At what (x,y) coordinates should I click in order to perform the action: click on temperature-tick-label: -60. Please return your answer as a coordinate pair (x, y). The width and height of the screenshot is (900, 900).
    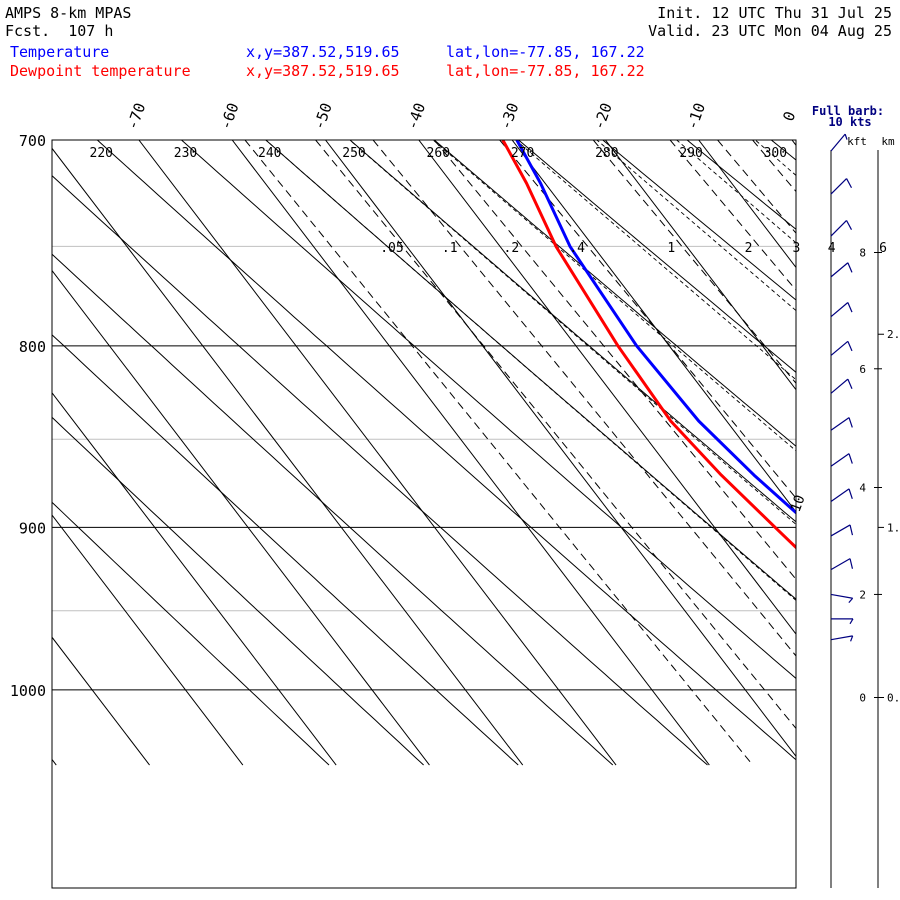
    Looking at the image, I should click on (229, 116).